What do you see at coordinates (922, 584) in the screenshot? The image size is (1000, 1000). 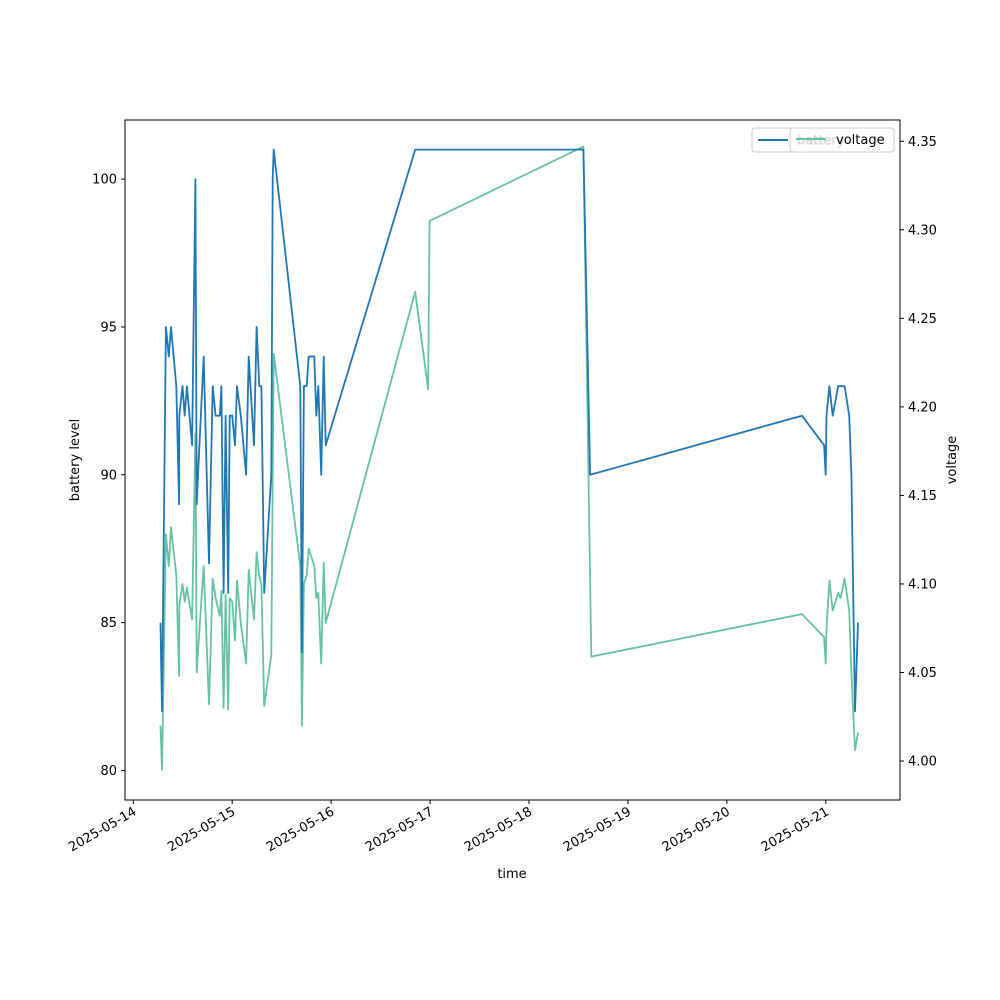 I see `y2-tick-label: 4.10` at bounding box center [922, 584].